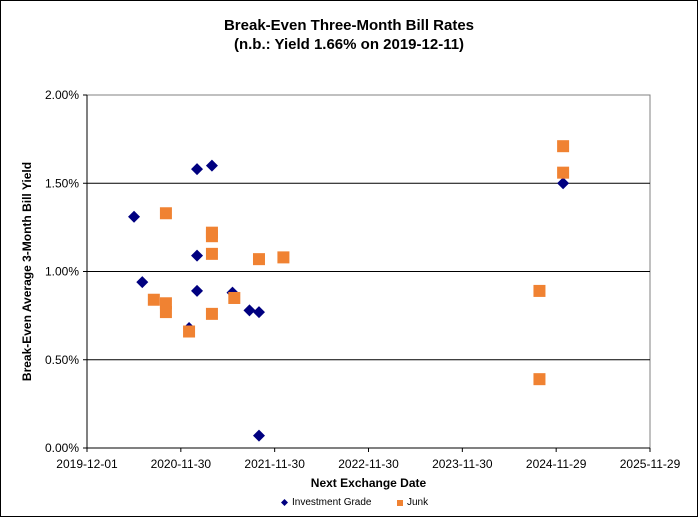  What do you see at coordinates (274, 464) in the screenshot?
I see `x-tick-label: 2021-11-30` at bounding box center [274, 464].